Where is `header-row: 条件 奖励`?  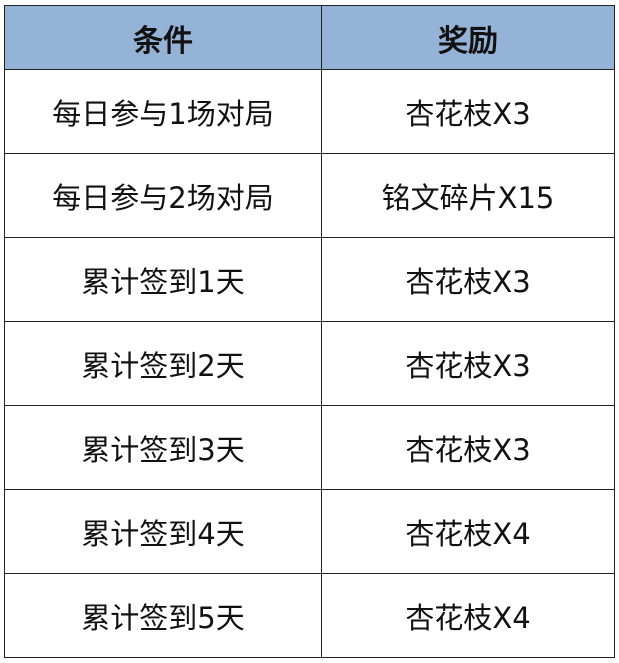
header-row: 条件 奖励 is located at coordinates (309, 37).